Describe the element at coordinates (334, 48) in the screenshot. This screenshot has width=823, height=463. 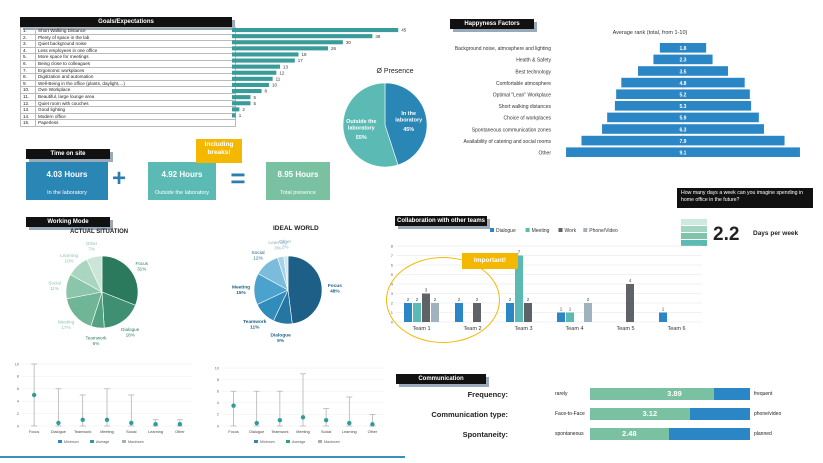
I see `goals-bar-value: 26` at that location.